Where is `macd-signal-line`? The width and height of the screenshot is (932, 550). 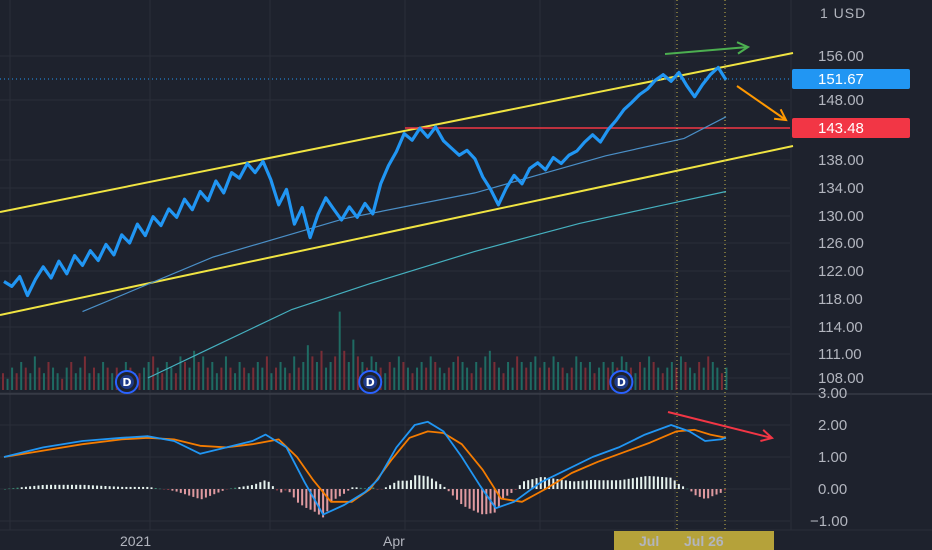 macd-signal-line is located at coordinates (365, 465).